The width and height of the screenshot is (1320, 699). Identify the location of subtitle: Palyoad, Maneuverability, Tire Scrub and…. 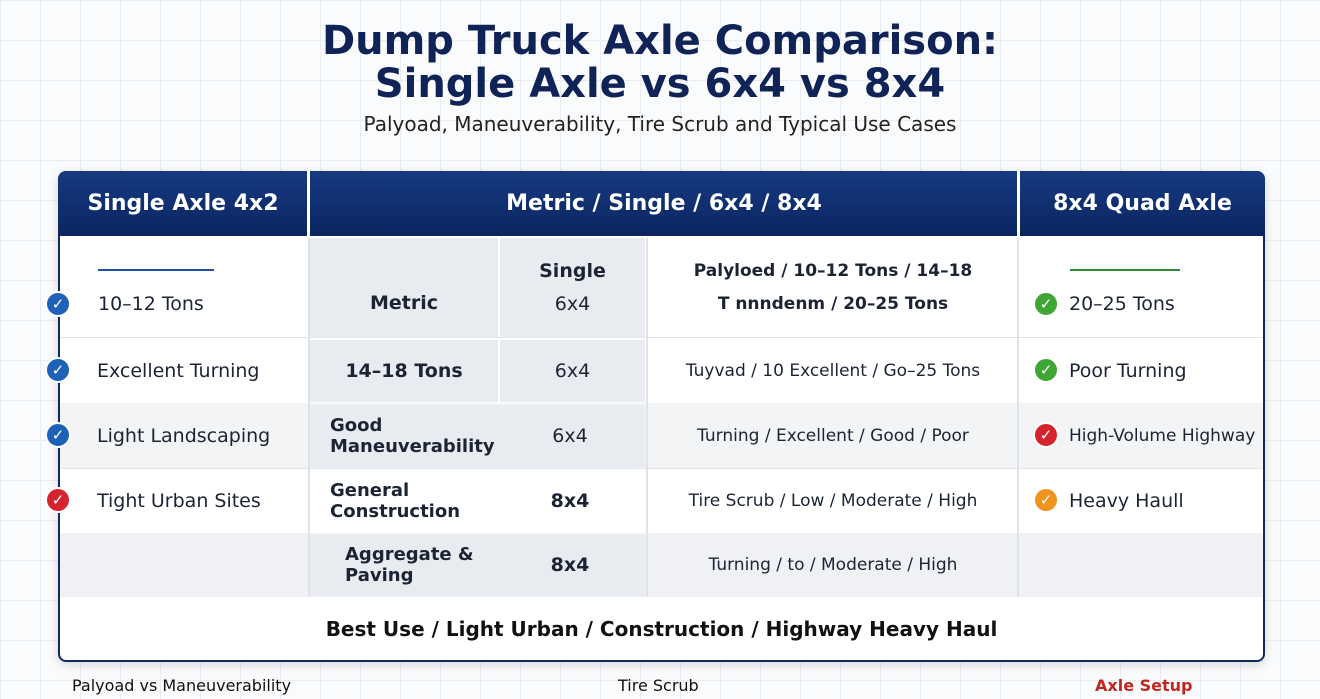
(660, 124).